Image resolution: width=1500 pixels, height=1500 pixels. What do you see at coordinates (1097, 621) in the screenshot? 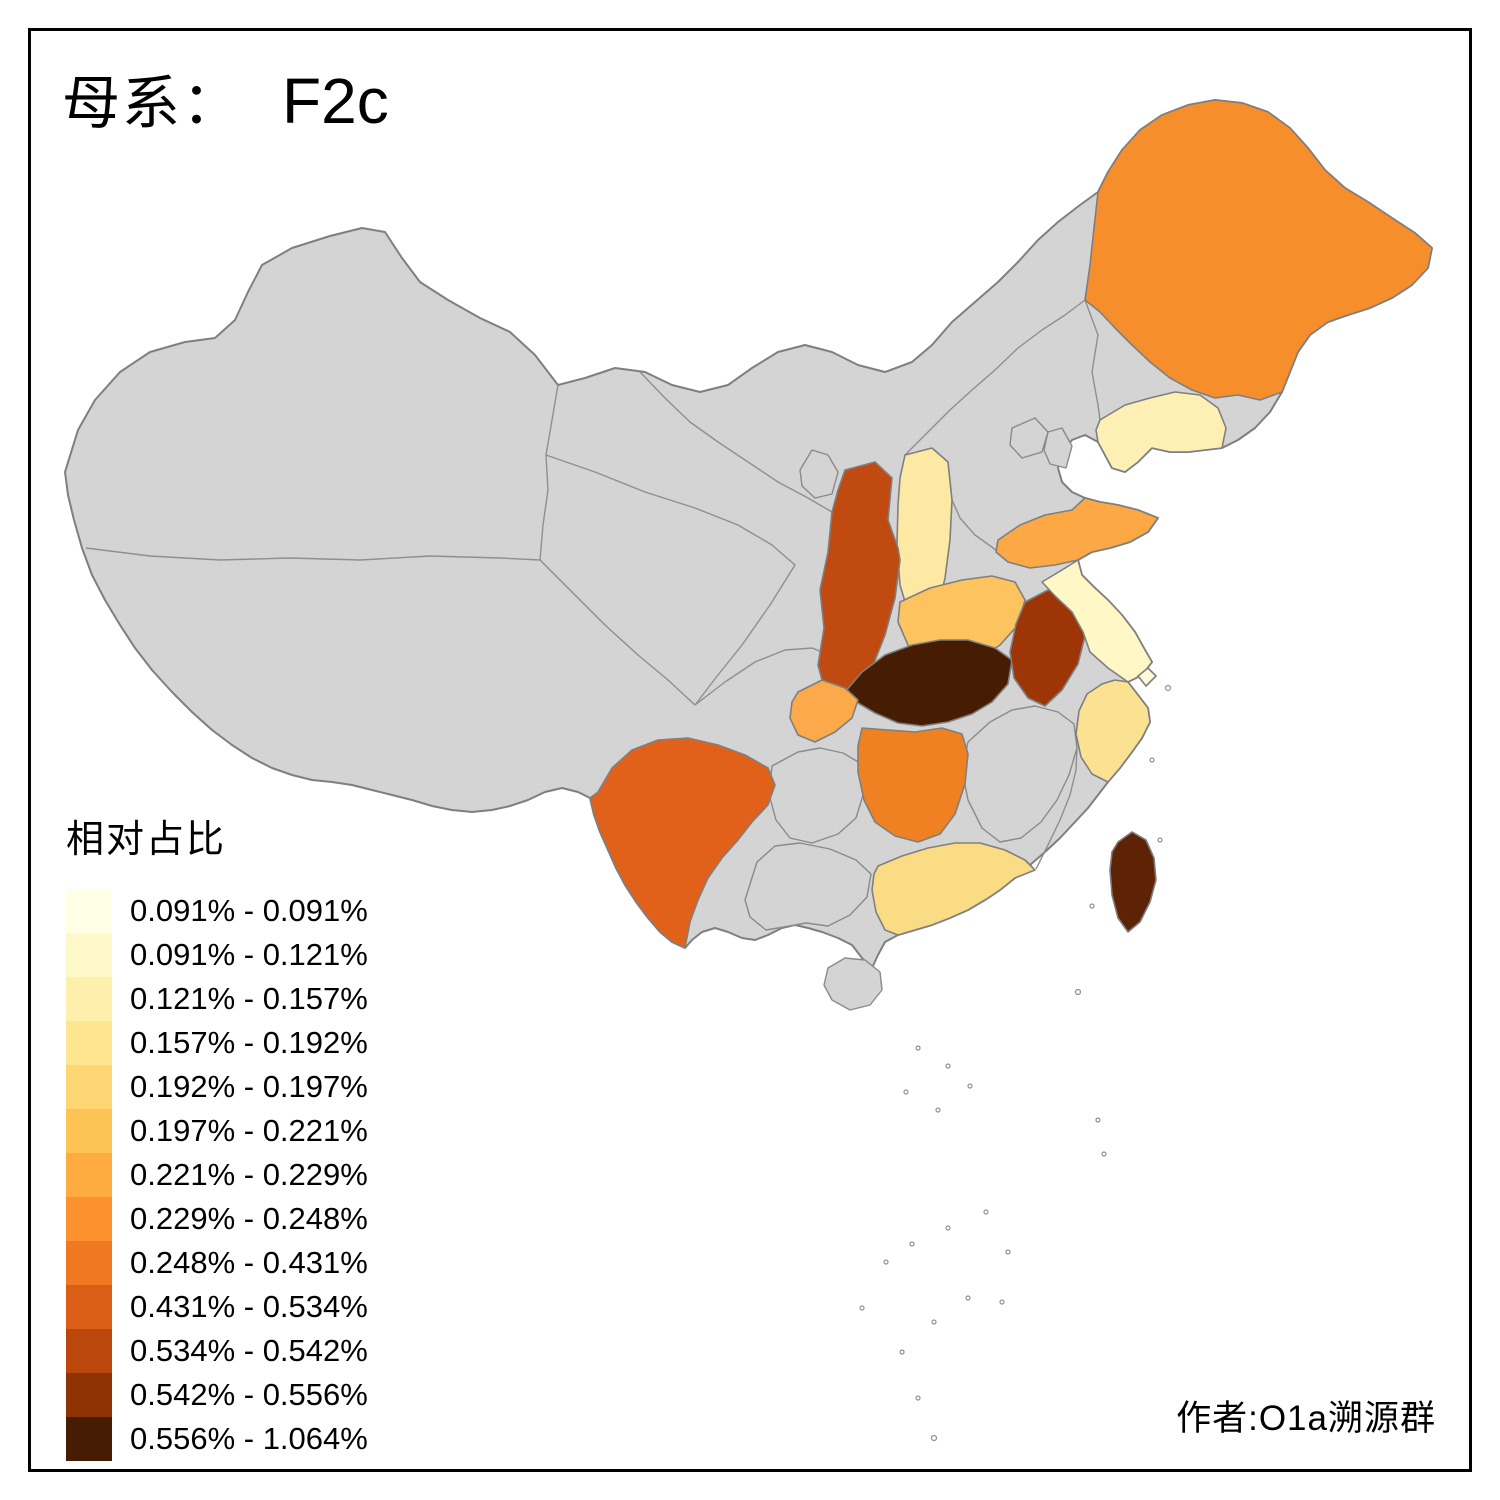
I see `province-jiangsu` at bounding box center [1097, 621].